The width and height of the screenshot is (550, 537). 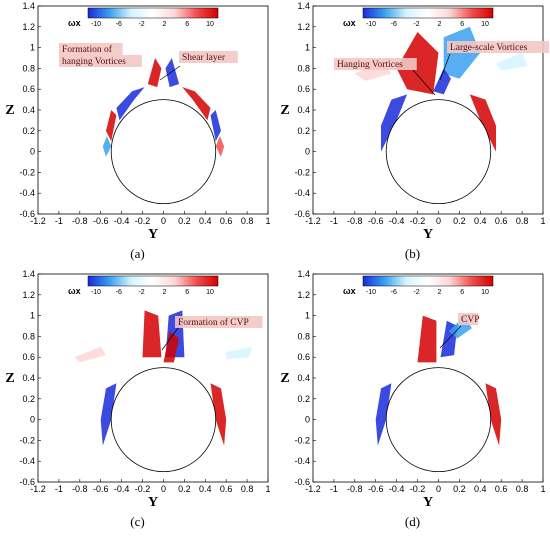 What do you see at coordinates (137, 253) in the screenshot?
I see `caption-a: (a)` at bounding box center [137, 253].